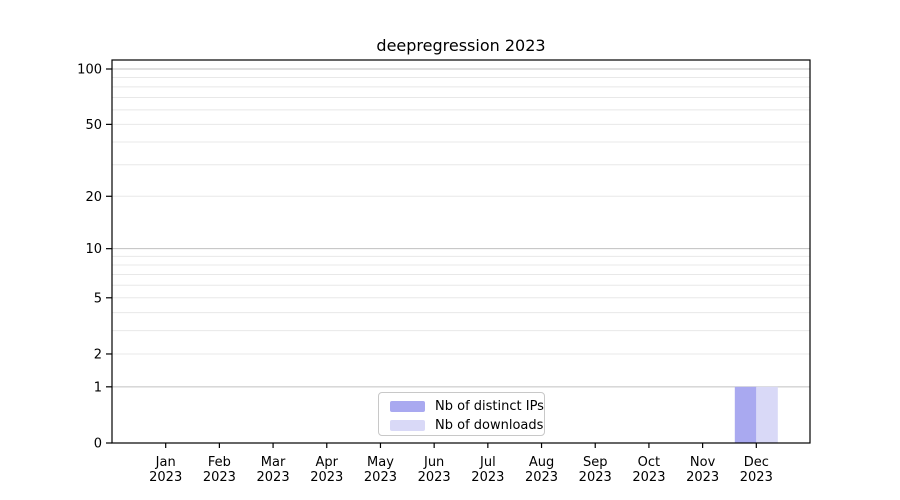 This screenshot has height=500, width=900. What do you see at coordinates (487, 462) in the screenshot?
I see `x-tick-label-month-jul: Jul` at bounding box center [487, 462].